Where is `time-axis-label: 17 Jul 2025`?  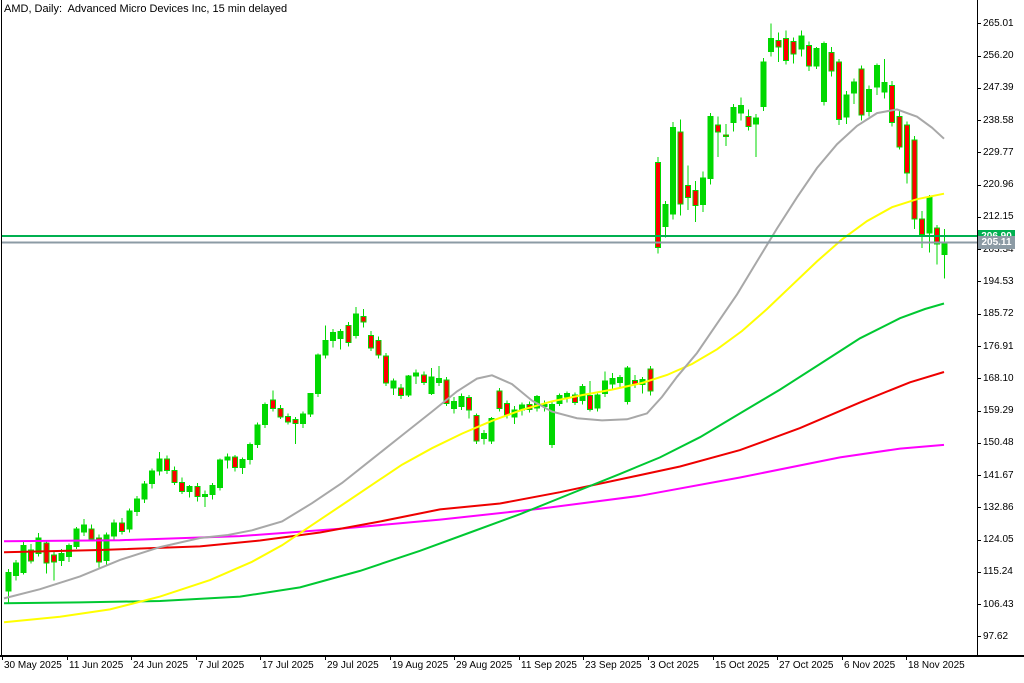 time-axis-label: 17 Jul 2025 is located at coordinates (288, 665).